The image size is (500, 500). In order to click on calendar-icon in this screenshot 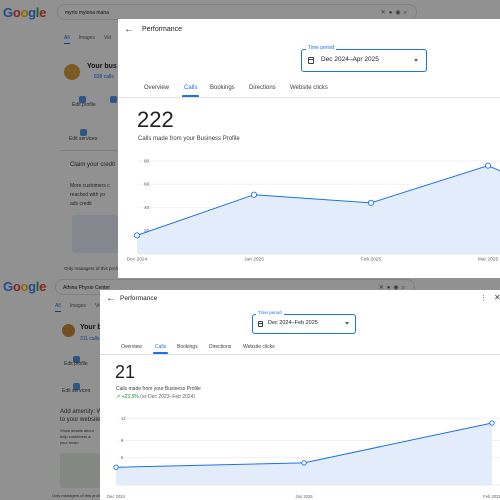, I will do `click(311, 60)`.